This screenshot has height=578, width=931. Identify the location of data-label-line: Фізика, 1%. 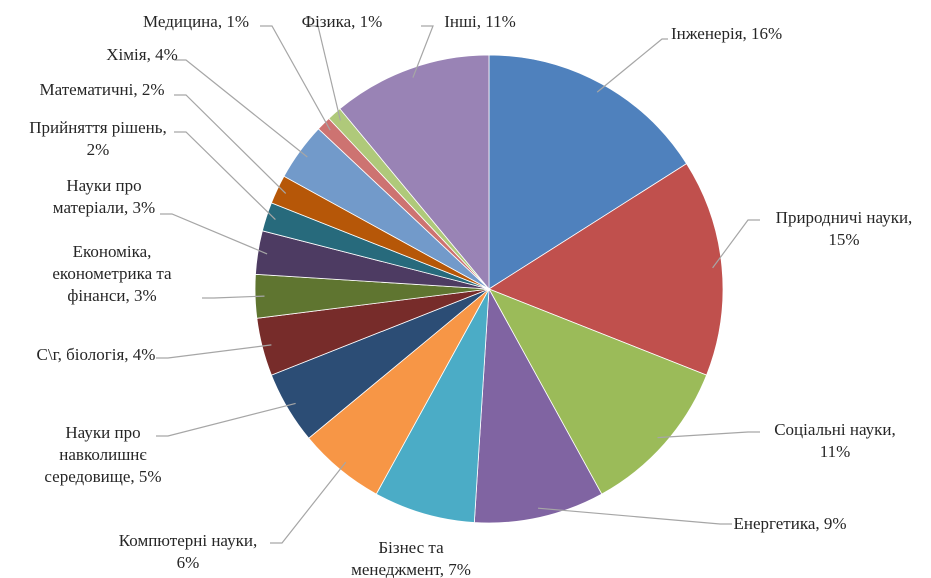
(342, 21).